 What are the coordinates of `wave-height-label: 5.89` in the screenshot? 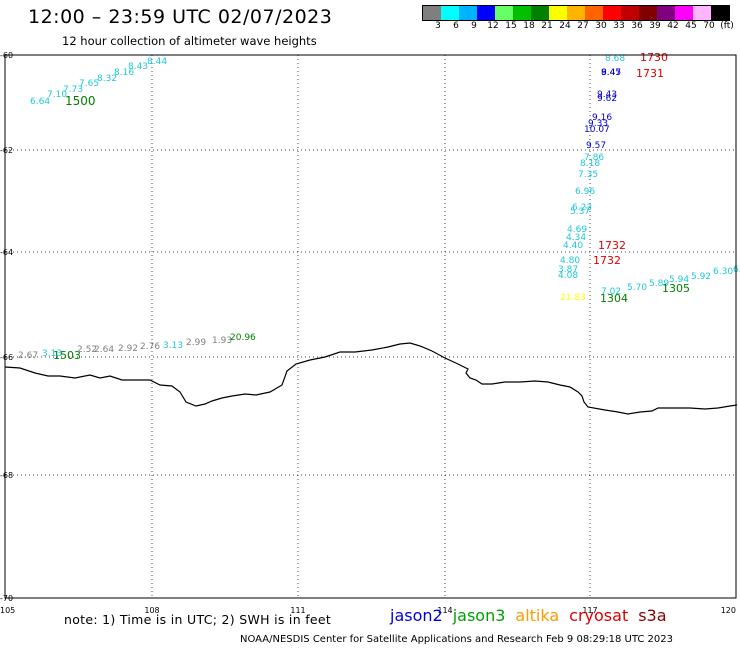 It's located at (659, 284).